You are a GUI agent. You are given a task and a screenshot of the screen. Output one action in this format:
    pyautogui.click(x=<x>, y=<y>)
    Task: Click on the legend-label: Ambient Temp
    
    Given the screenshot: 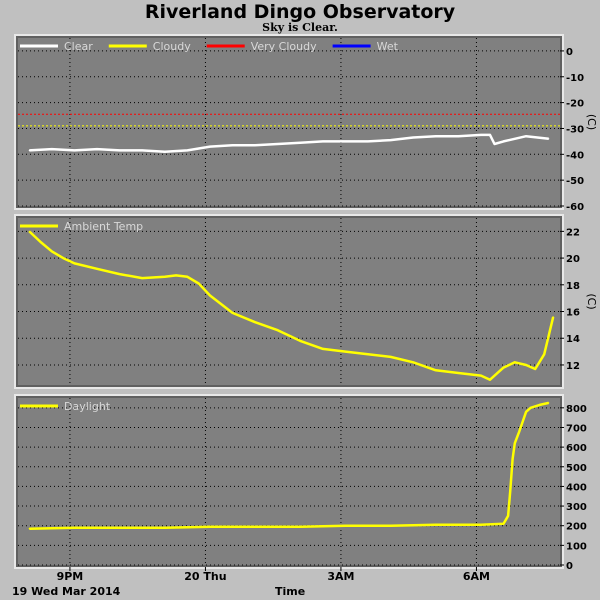 What is the action you would take?
    pyautogui.click(x=103, y=226)
    